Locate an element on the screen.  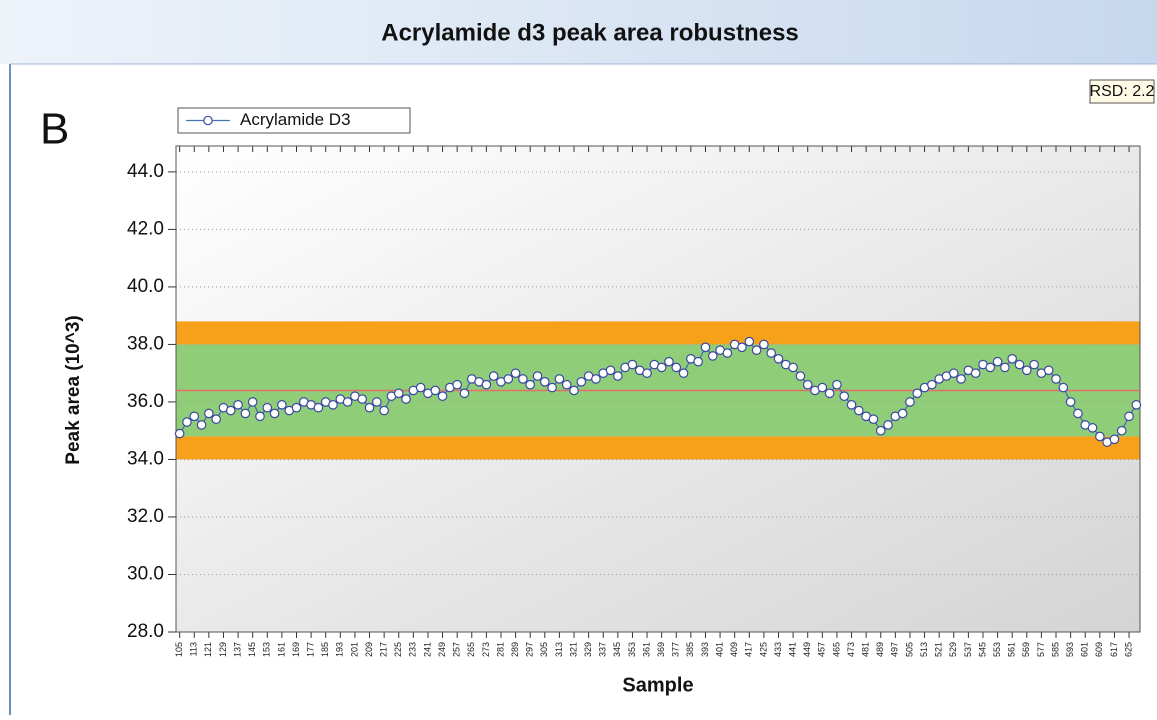
x-tick-label: 489 is located at coordinates (880, 649).